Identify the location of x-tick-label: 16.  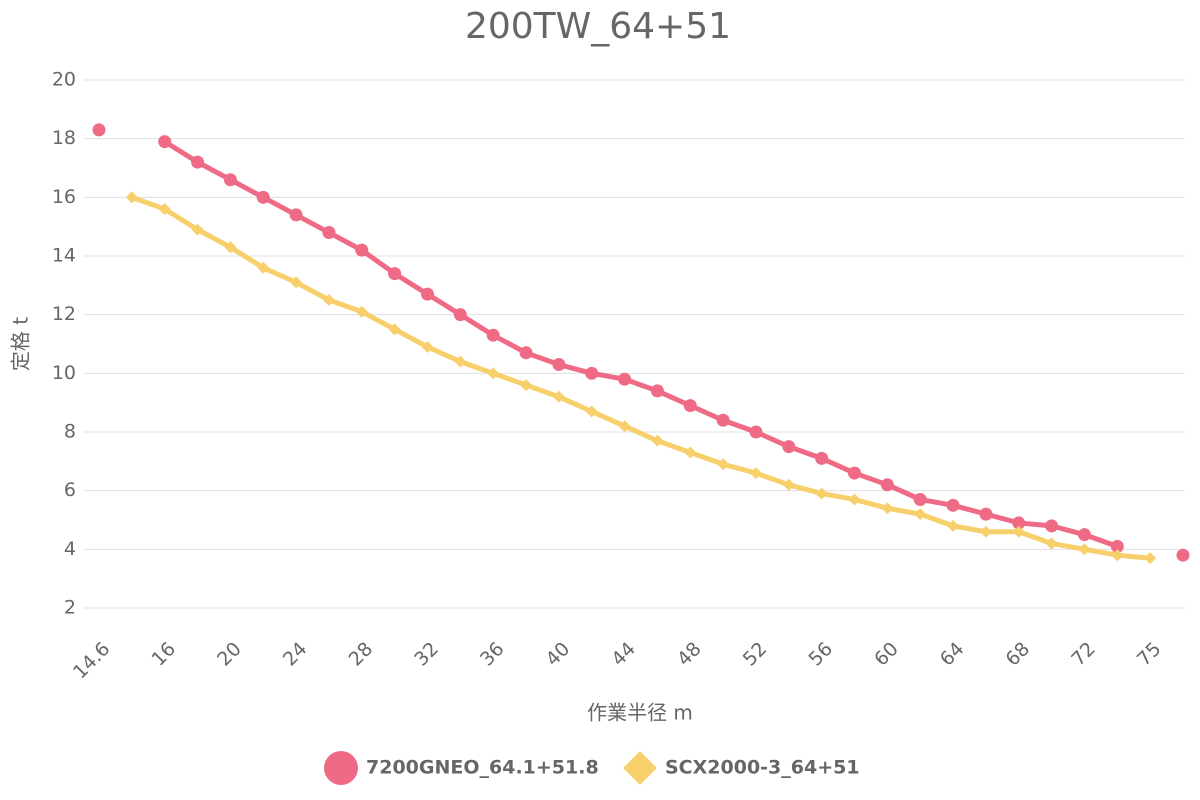
(163, 654).